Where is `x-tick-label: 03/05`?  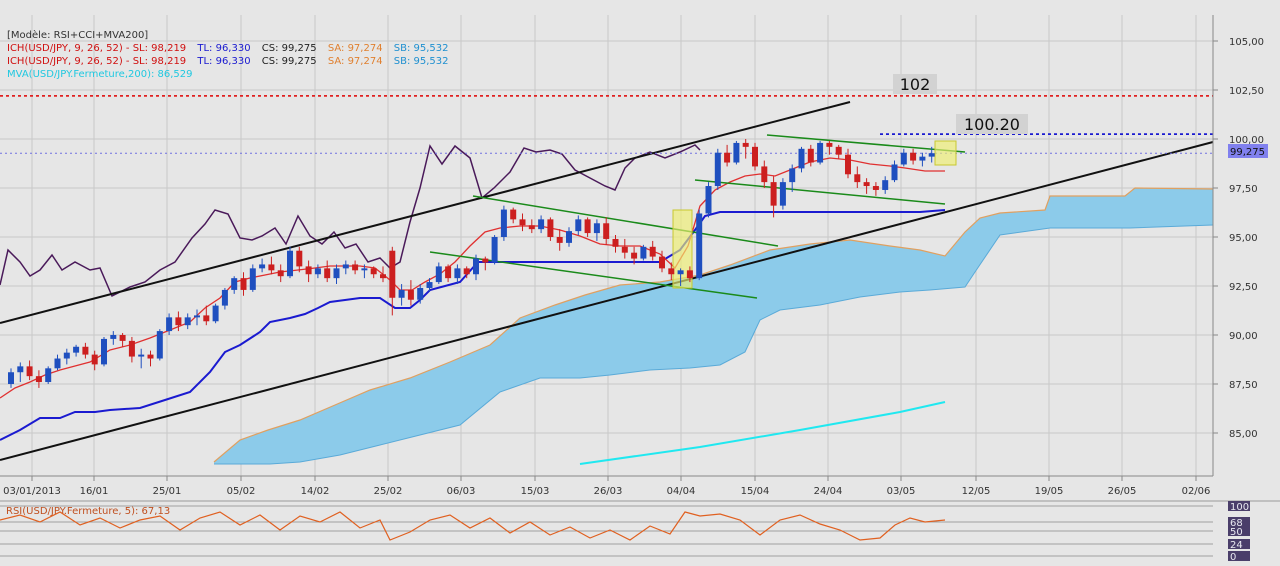 x-tick-label: 03/05 is located at coordinates (901, 491).